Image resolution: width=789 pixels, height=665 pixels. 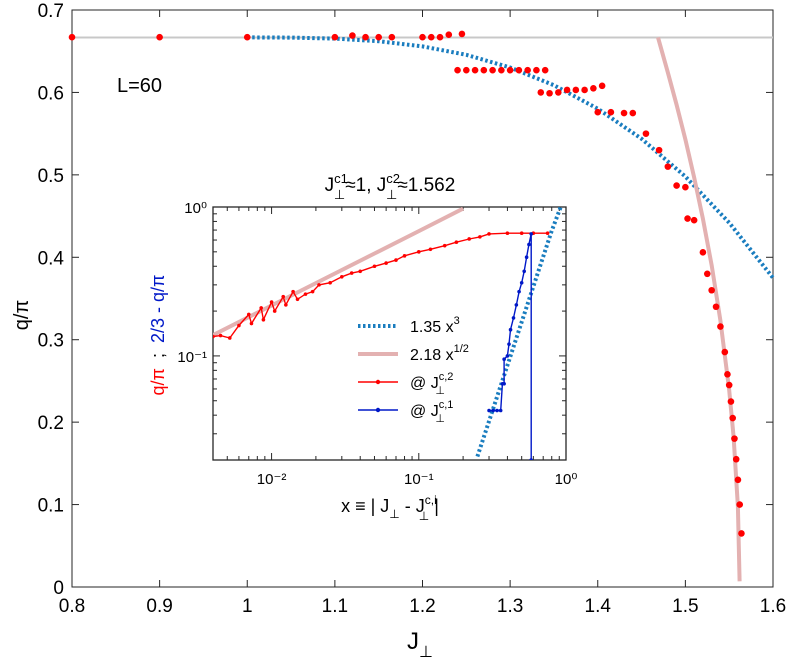 I want to click on inset-title-mid: ≈1, J, so click(x=365, y=185).